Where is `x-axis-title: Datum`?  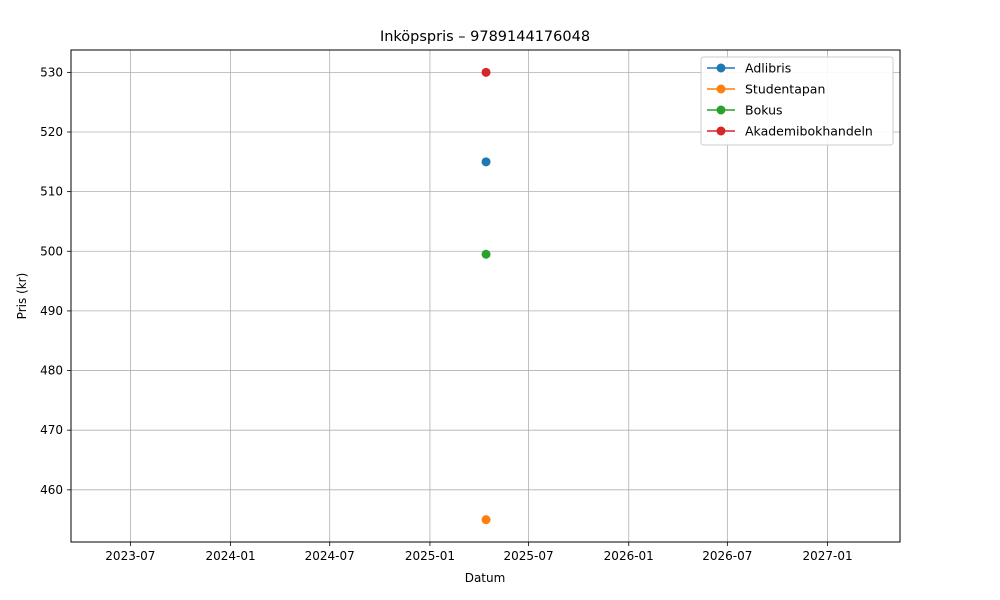 x-axis-title: Datum is located at coordinates (485, 578).